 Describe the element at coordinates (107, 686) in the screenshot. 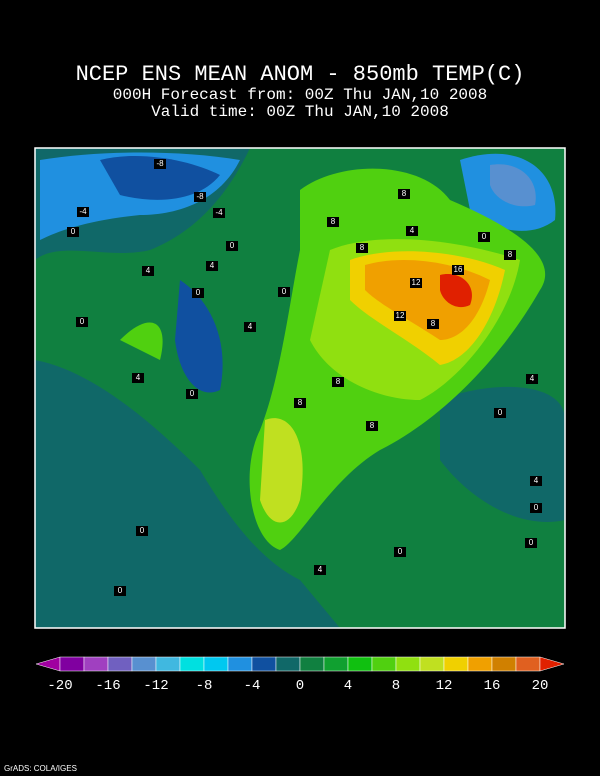

I see `colorbar-tick-label: -16` at that location.